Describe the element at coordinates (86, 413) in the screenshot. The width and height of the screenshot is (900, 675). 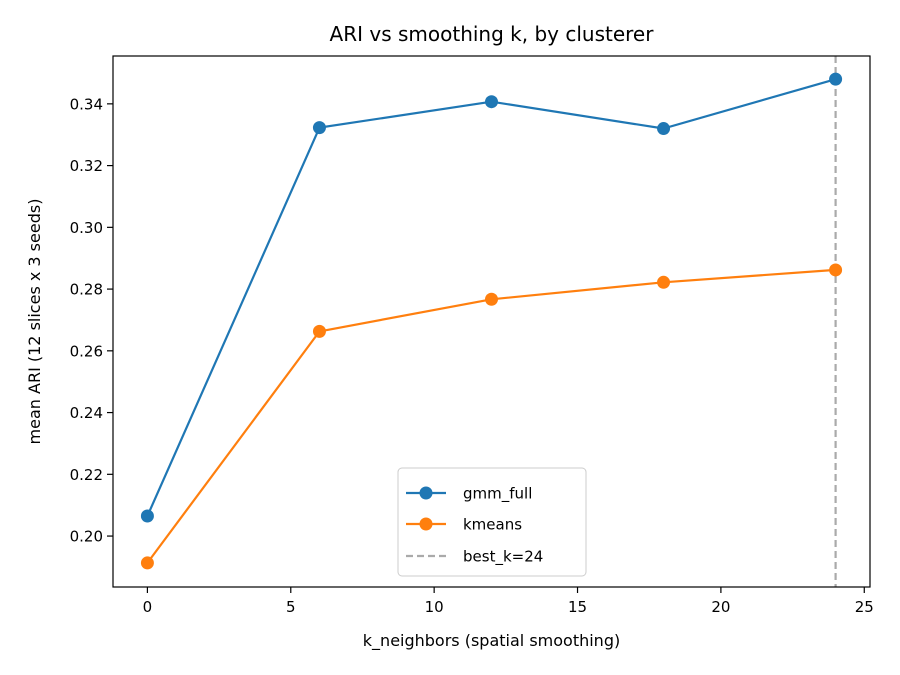
I see `y-tick-label: 0.24` at that location.